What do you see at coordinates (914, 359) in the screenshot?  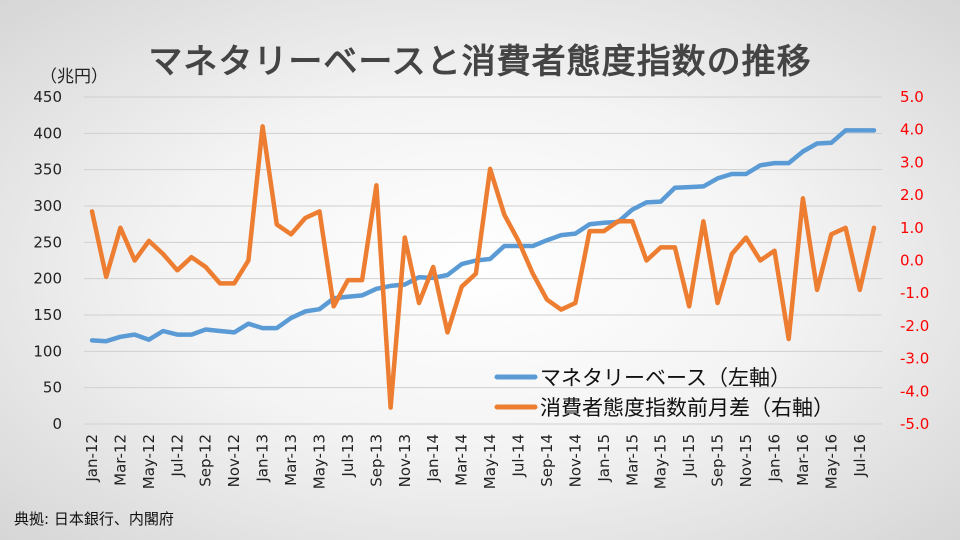 I see `right-tick-label: -3.0` at bounding box center [914, 359].